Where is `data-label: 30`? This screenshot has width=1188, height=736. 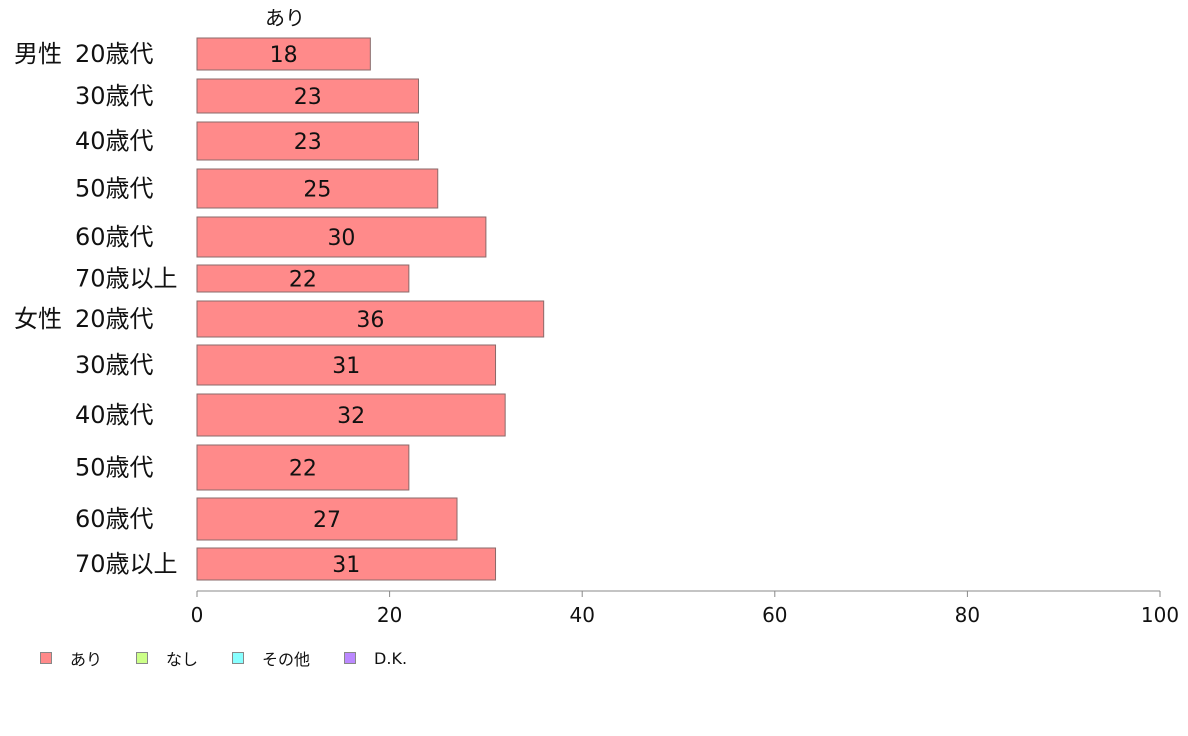
data-label: 30 is located at coordinates (341, 238).